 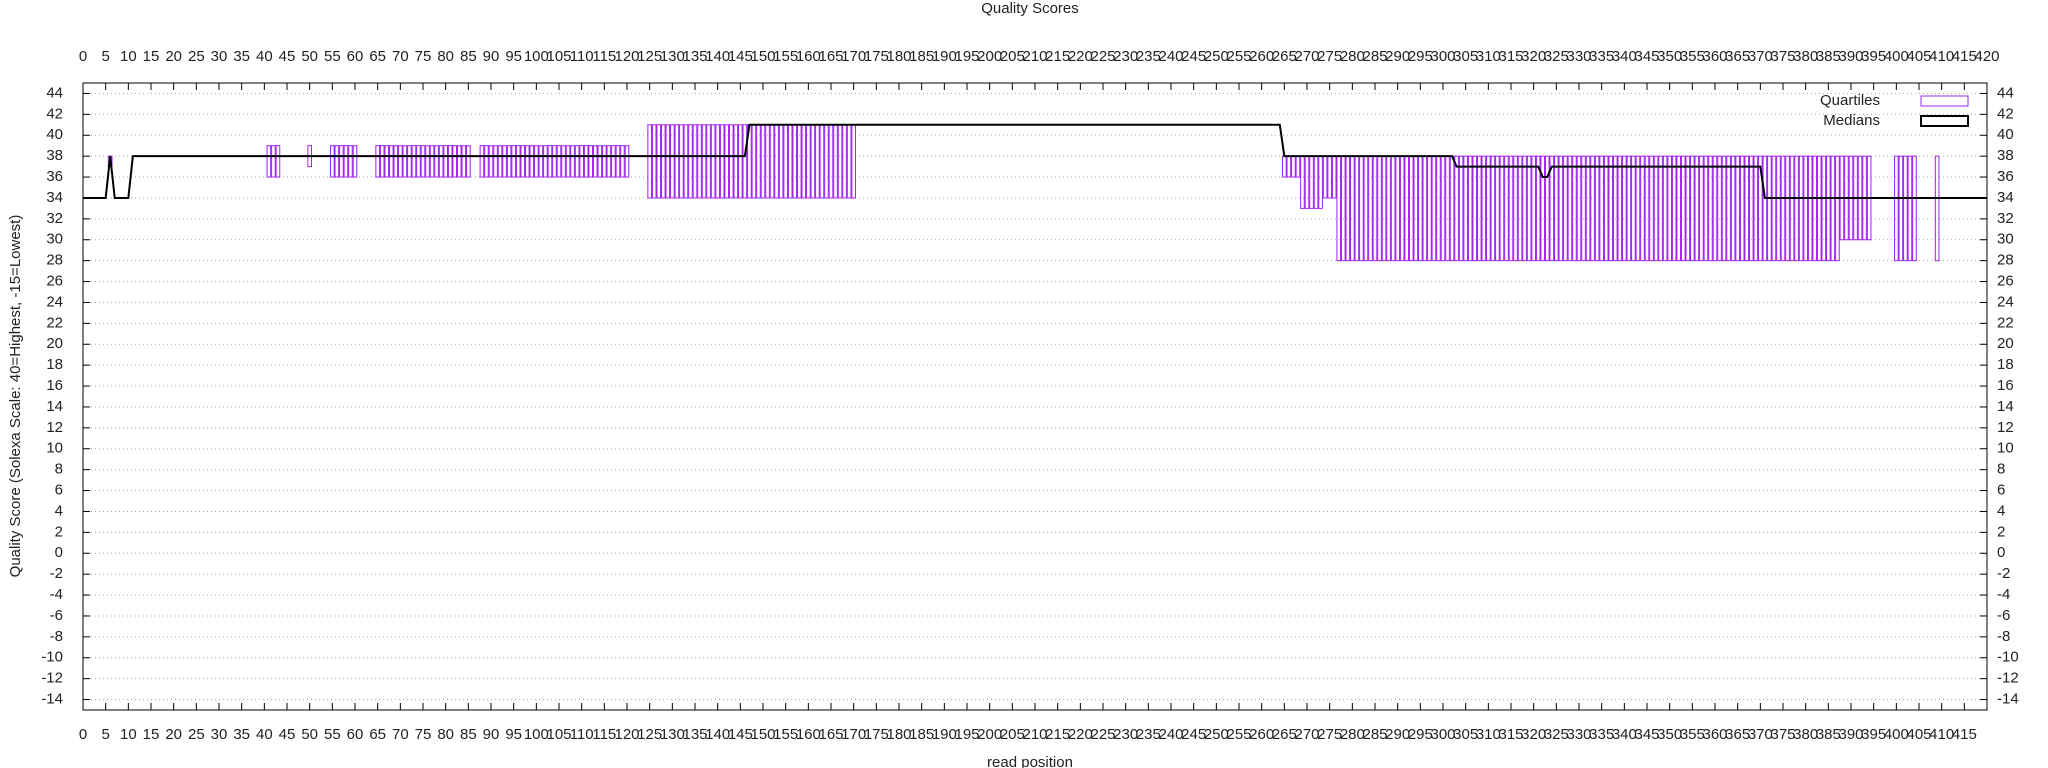 I want to click on y-tick-label: 6, so click(x=59, y=490).